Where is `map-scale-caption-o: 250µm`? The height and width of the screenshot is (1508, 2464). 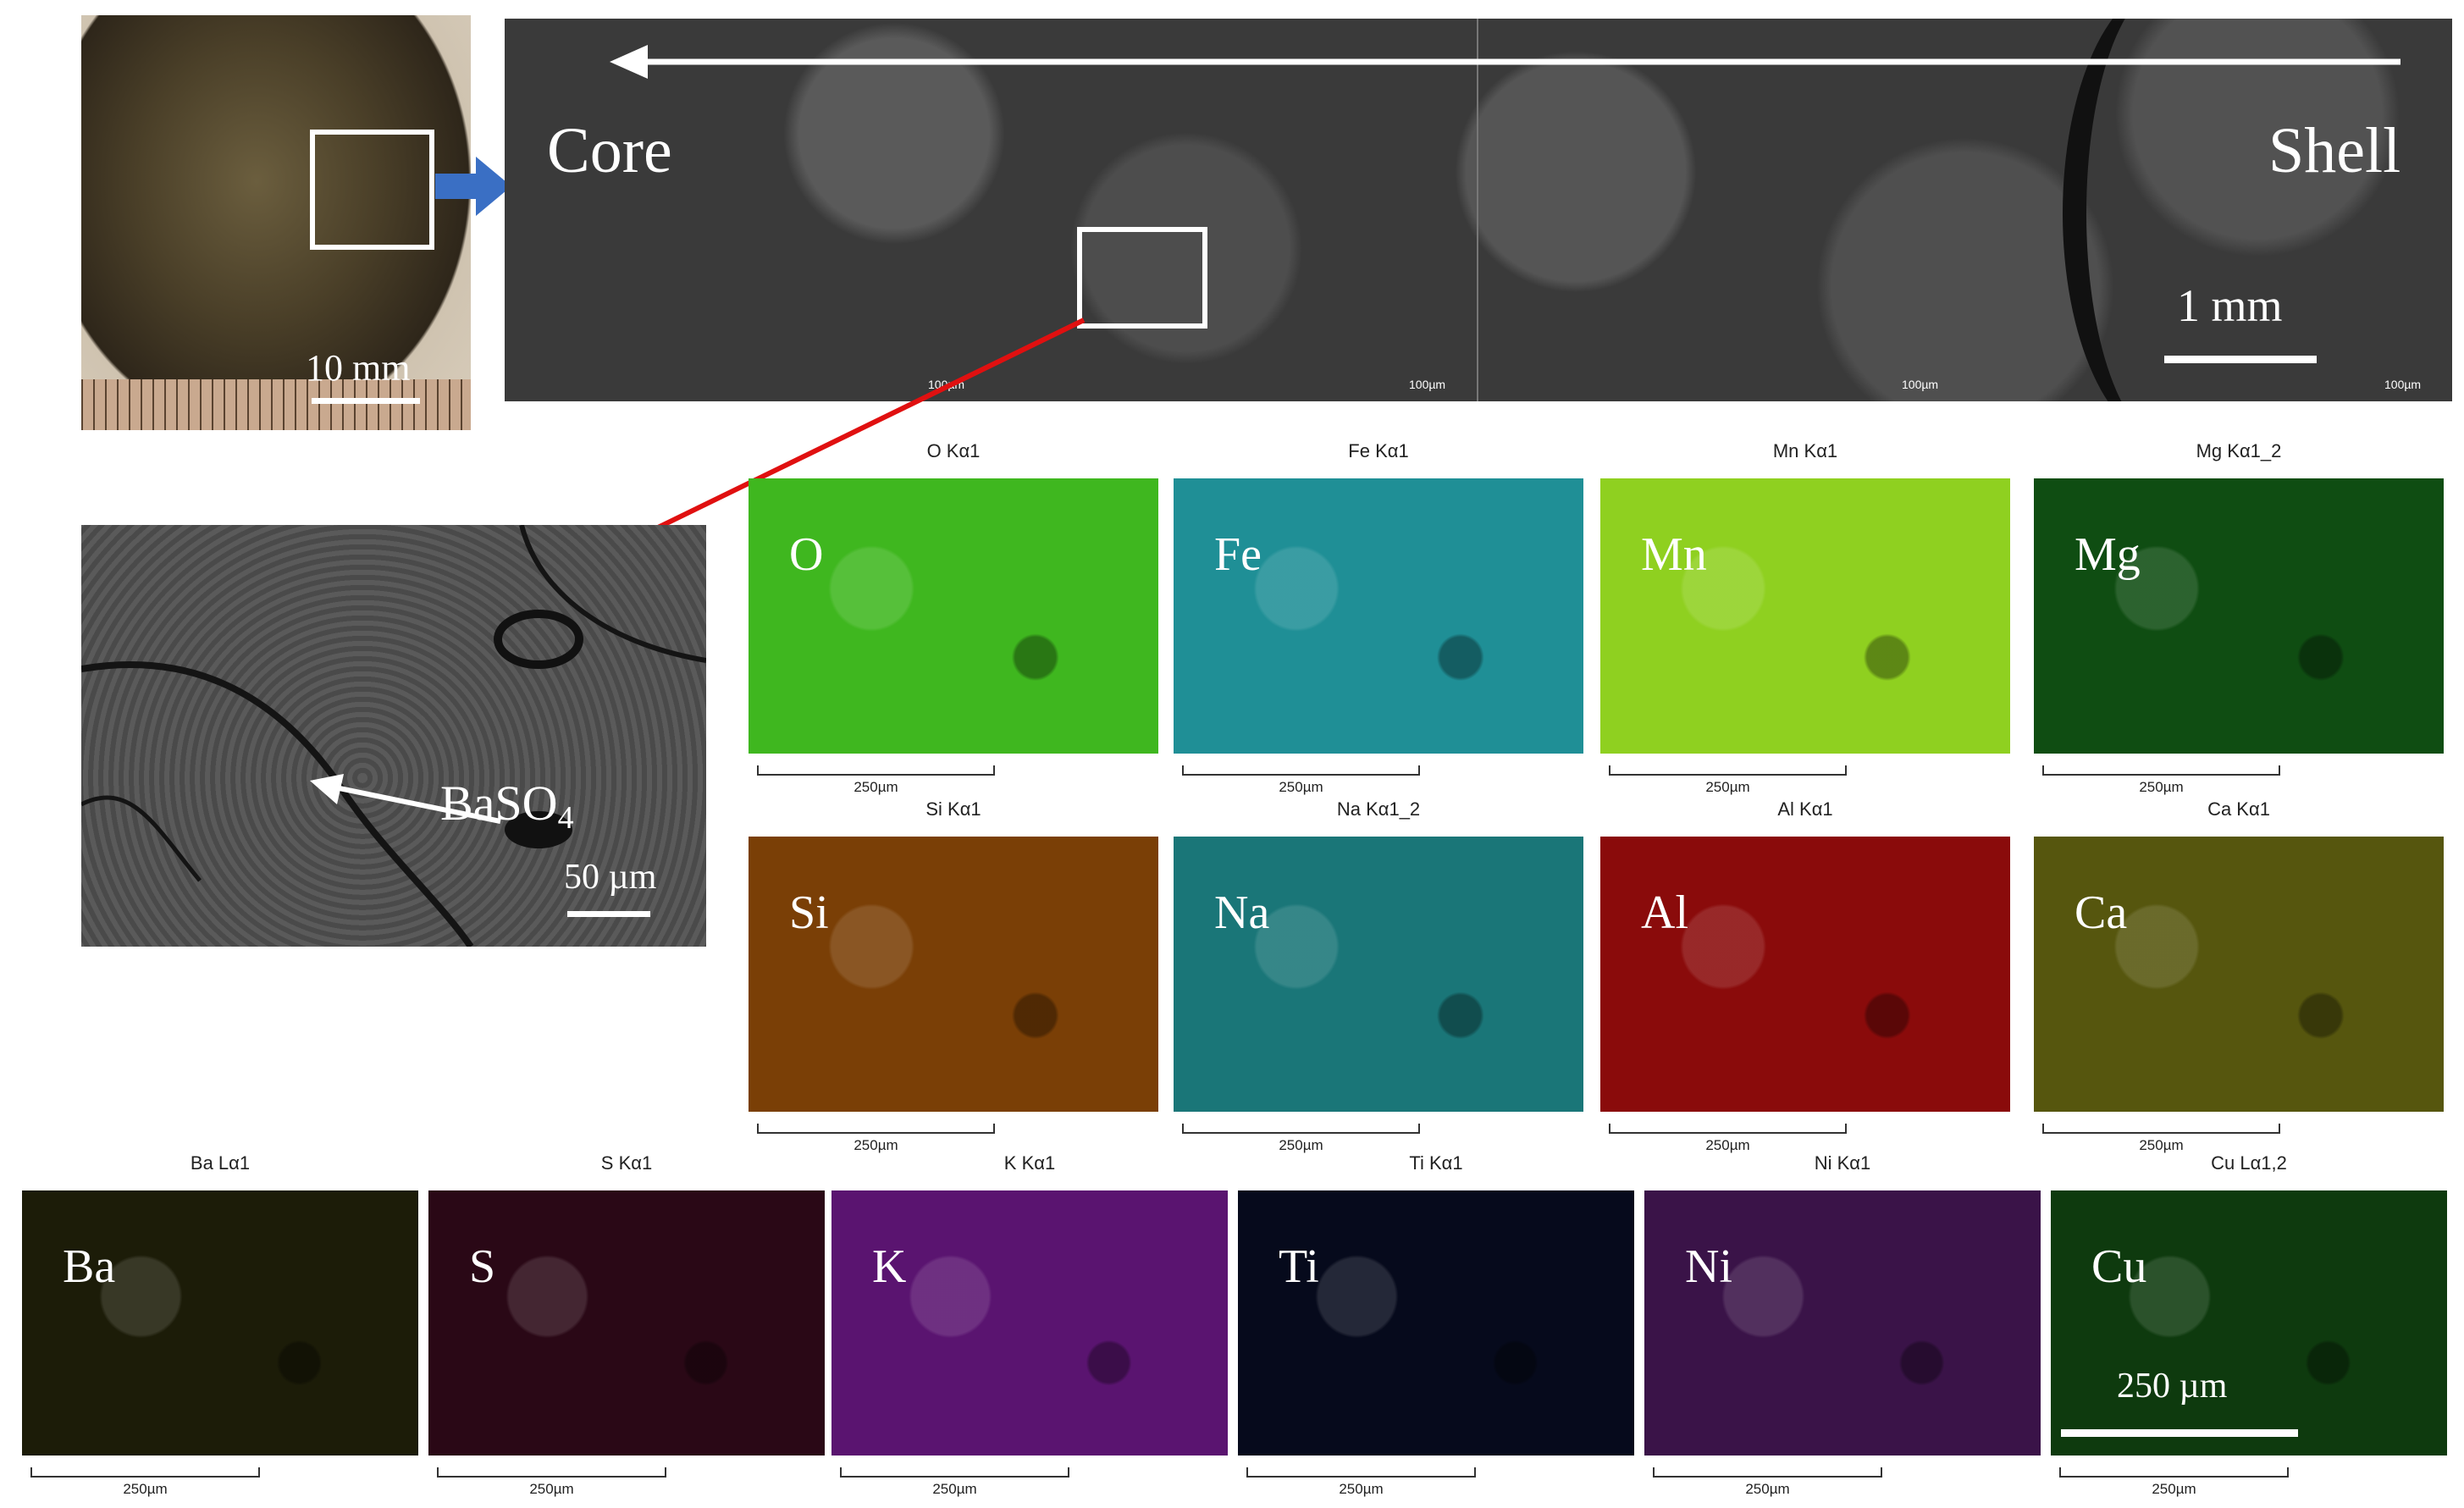 map-scale-caption-o: 250µm is located at coordinates (876, 787).